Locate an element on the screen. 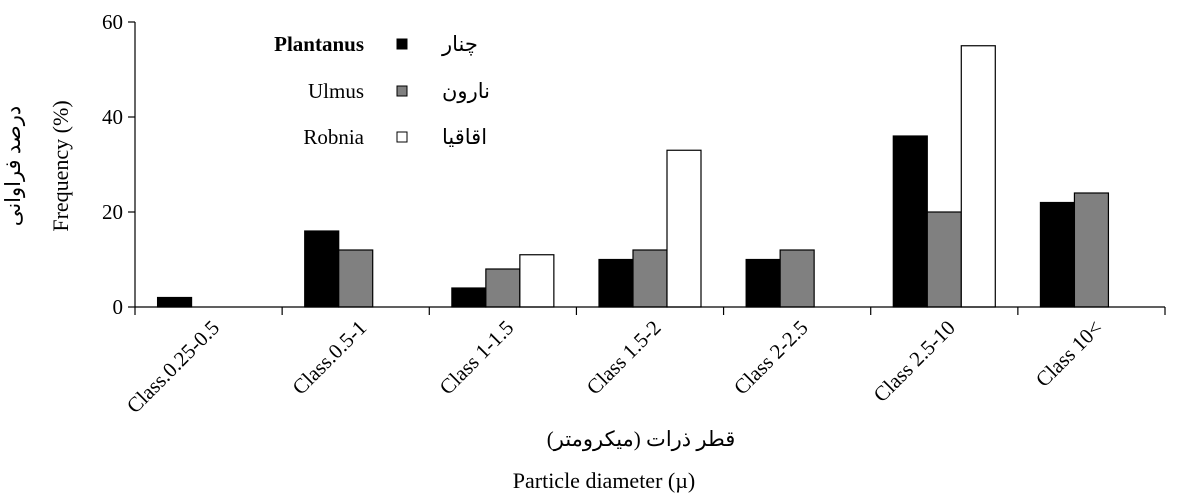 The width and height of the screenshot is (1183, 496). legend-label-plantanus: Plantanus is located at coordinates (319, 44).